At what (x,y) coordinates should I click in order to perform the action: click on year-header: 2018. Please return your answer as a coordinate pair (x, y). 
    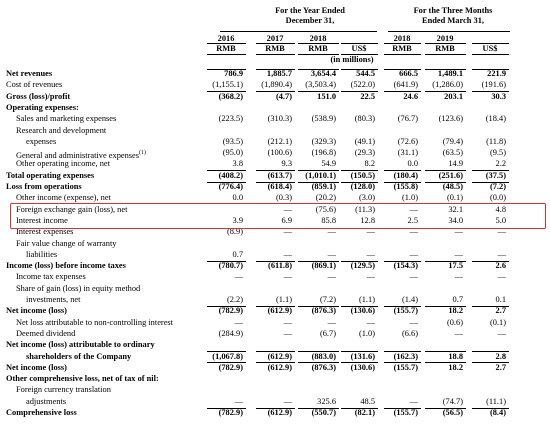
    Looking at the image, I should click on (402, 38).